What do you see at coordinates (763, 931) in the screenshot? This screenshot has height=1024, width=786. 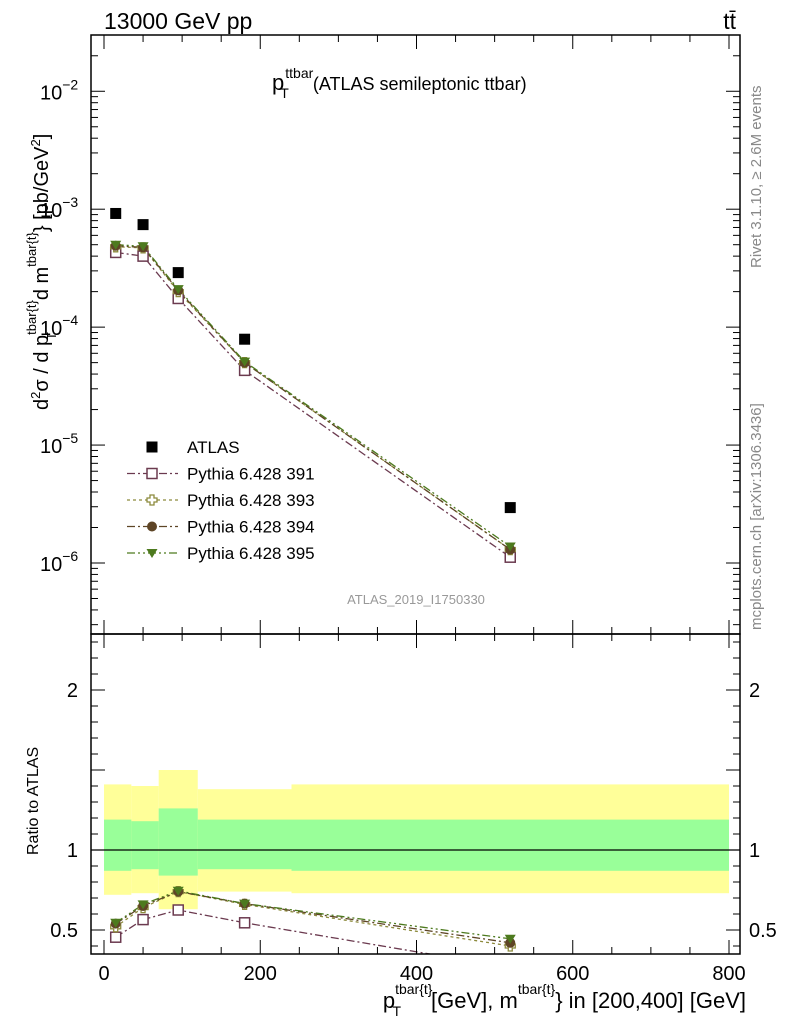 I see `ratio-y-tick-label-right: 0.5` at bounding box center [763, 931].